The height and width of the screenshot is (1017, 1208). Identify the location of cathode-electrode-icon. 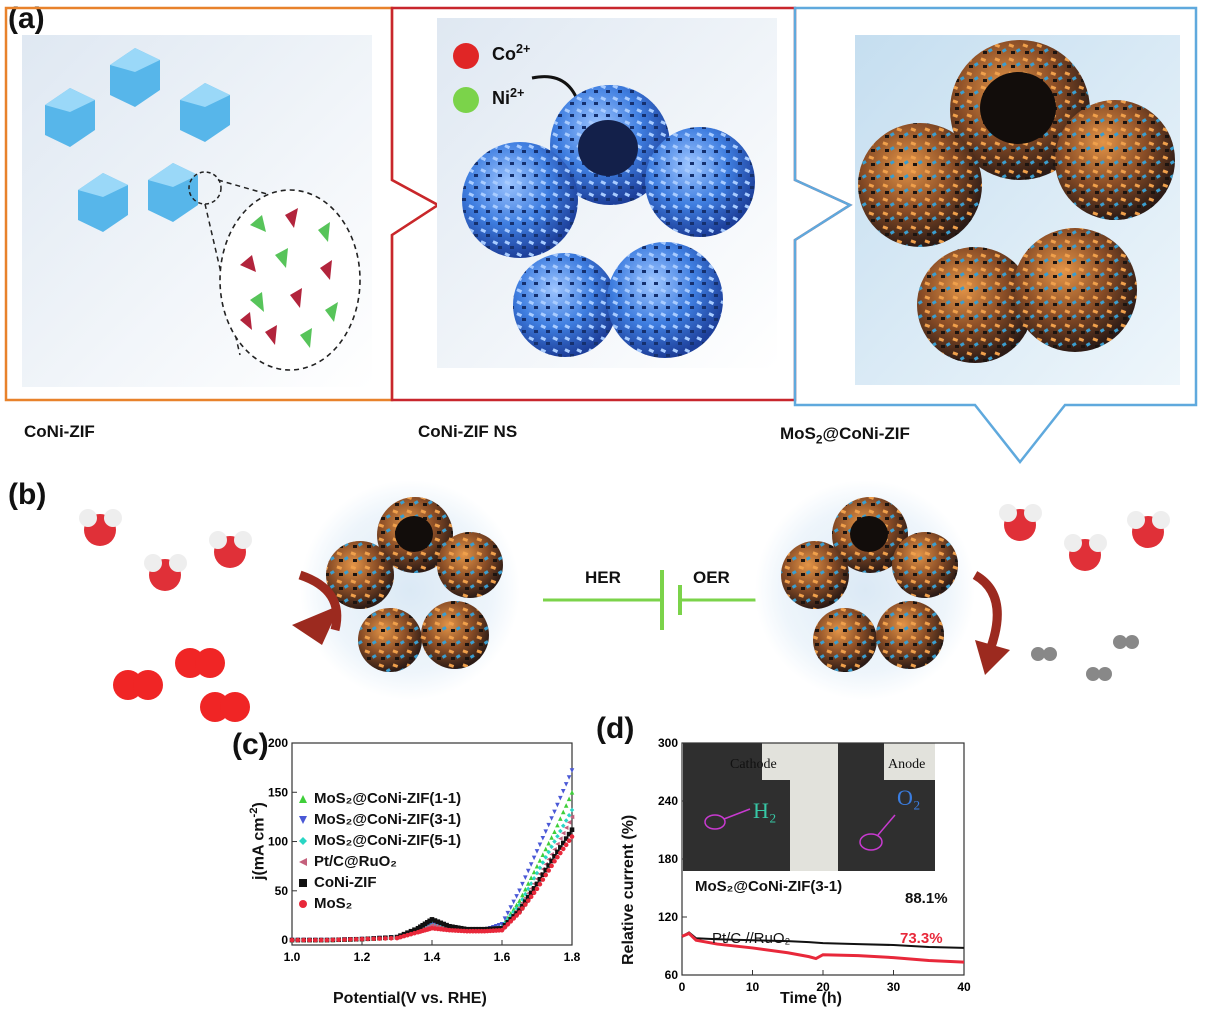
(736, 807).